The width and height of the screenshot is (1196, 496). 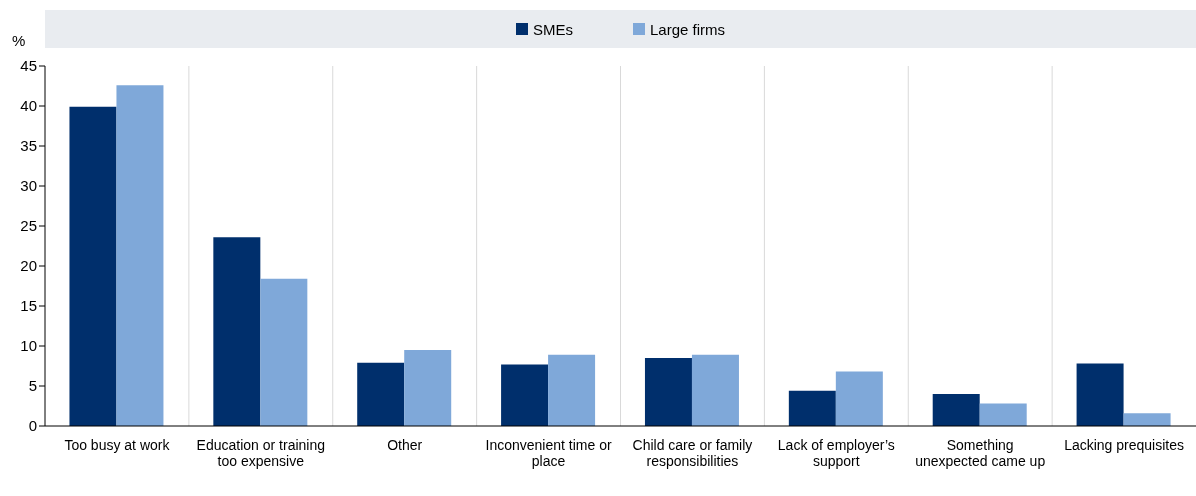 I want to click on legend-label: SMEs, so click(x=552, y=29).